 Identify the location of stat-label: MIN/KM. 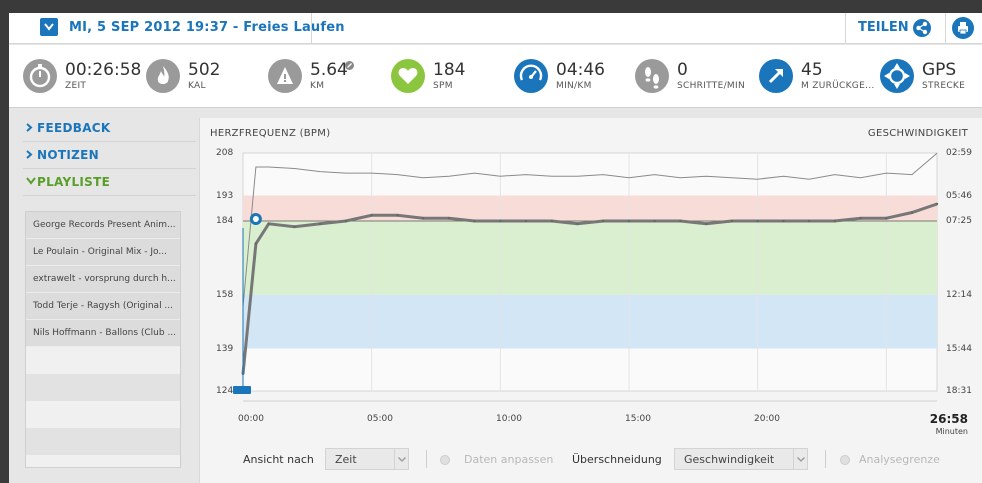
(574, 86).